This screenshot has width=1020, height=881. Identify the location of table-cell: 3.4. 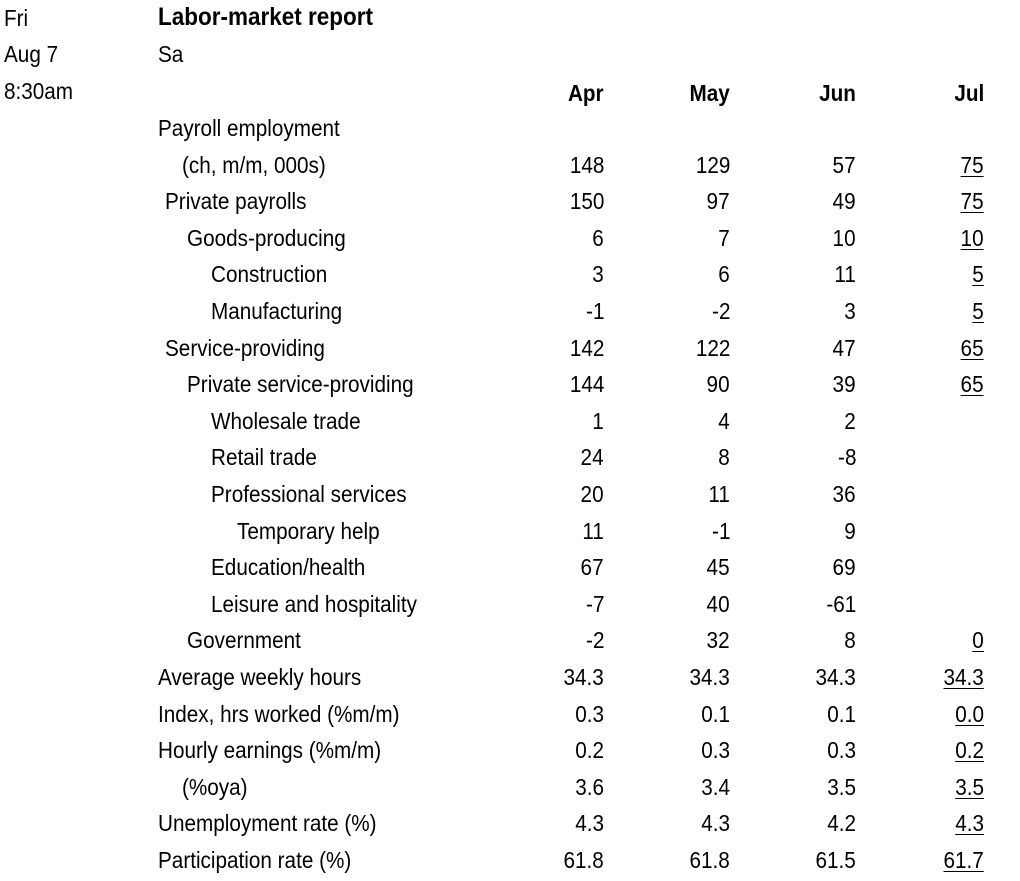
(715, 786).